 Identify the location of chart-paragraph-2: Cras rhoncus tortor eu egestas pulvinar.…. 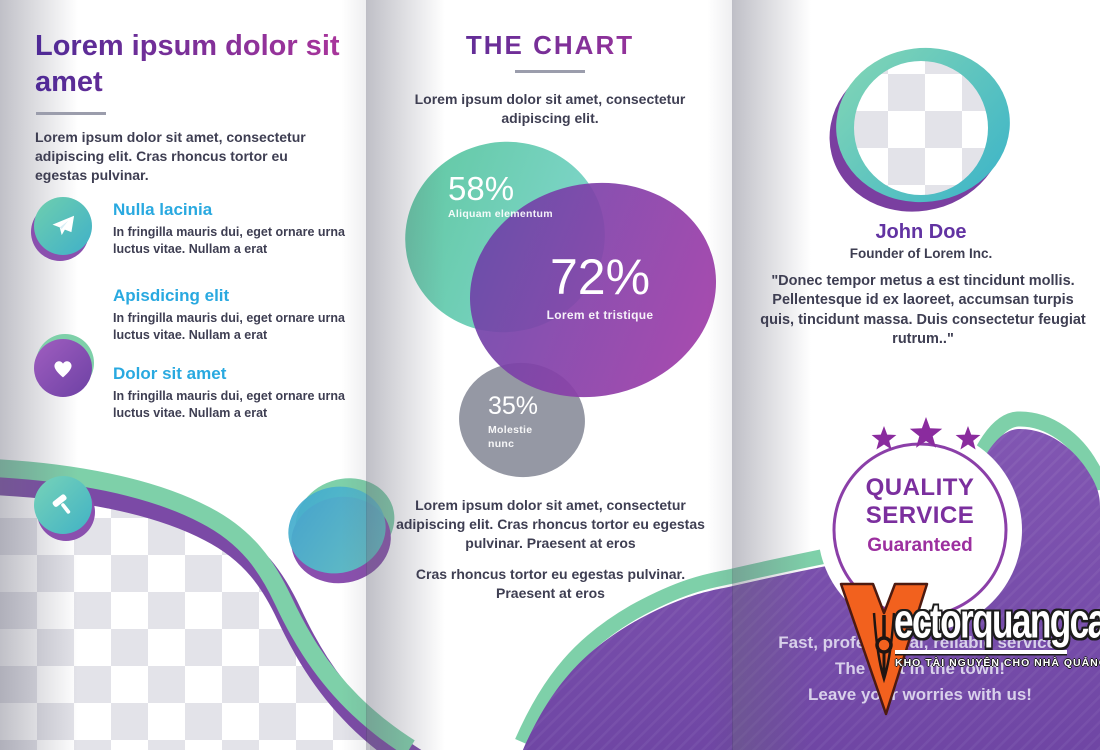
(550, 584).